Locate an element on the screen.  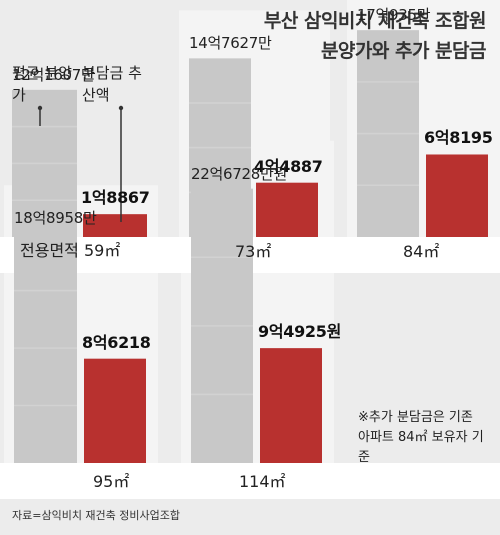
data-label-avg-price: 14억7627만 is located at coordinates (230, 43).